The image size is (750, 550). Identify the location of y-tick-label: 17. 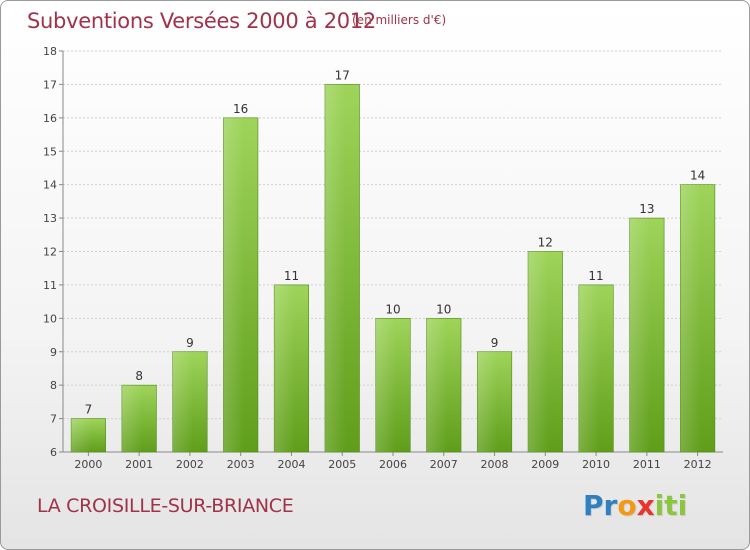
(50, 84).